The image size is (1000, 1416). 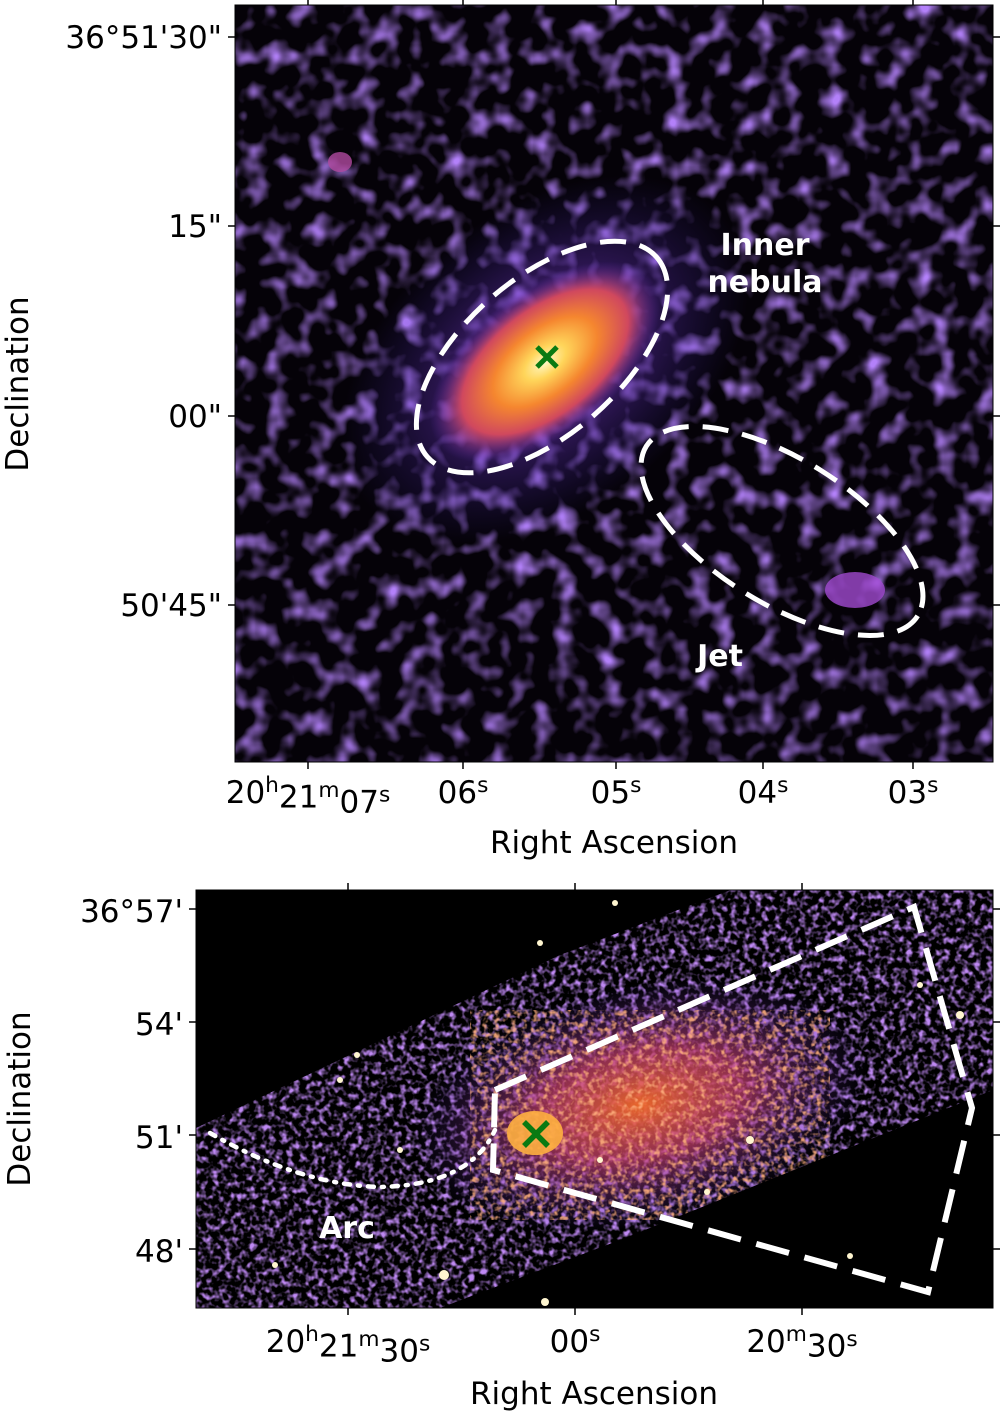 What do you see at coordinates (159, 1138) in the screenshot?
I see `bottom-y-tick-2: 51'` at bounding box center [159, 1138].